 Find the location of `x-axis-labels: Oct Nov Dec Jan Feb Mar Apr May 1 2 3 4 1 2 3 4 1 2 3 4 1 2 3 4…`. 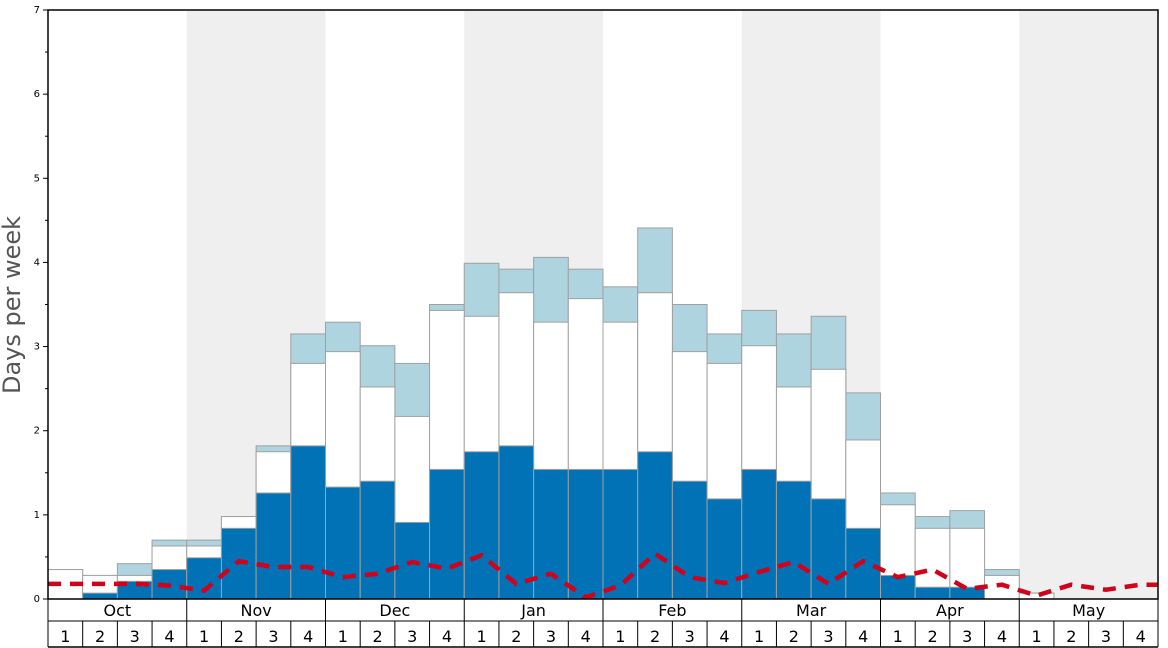

x-axis-labels: Oct Nov Dec Jan Feb Mar Apr May 1 2 3 4 1 2 3 4 1 2 3 4 1 2 3 4… is located at coordinates (603, 623).